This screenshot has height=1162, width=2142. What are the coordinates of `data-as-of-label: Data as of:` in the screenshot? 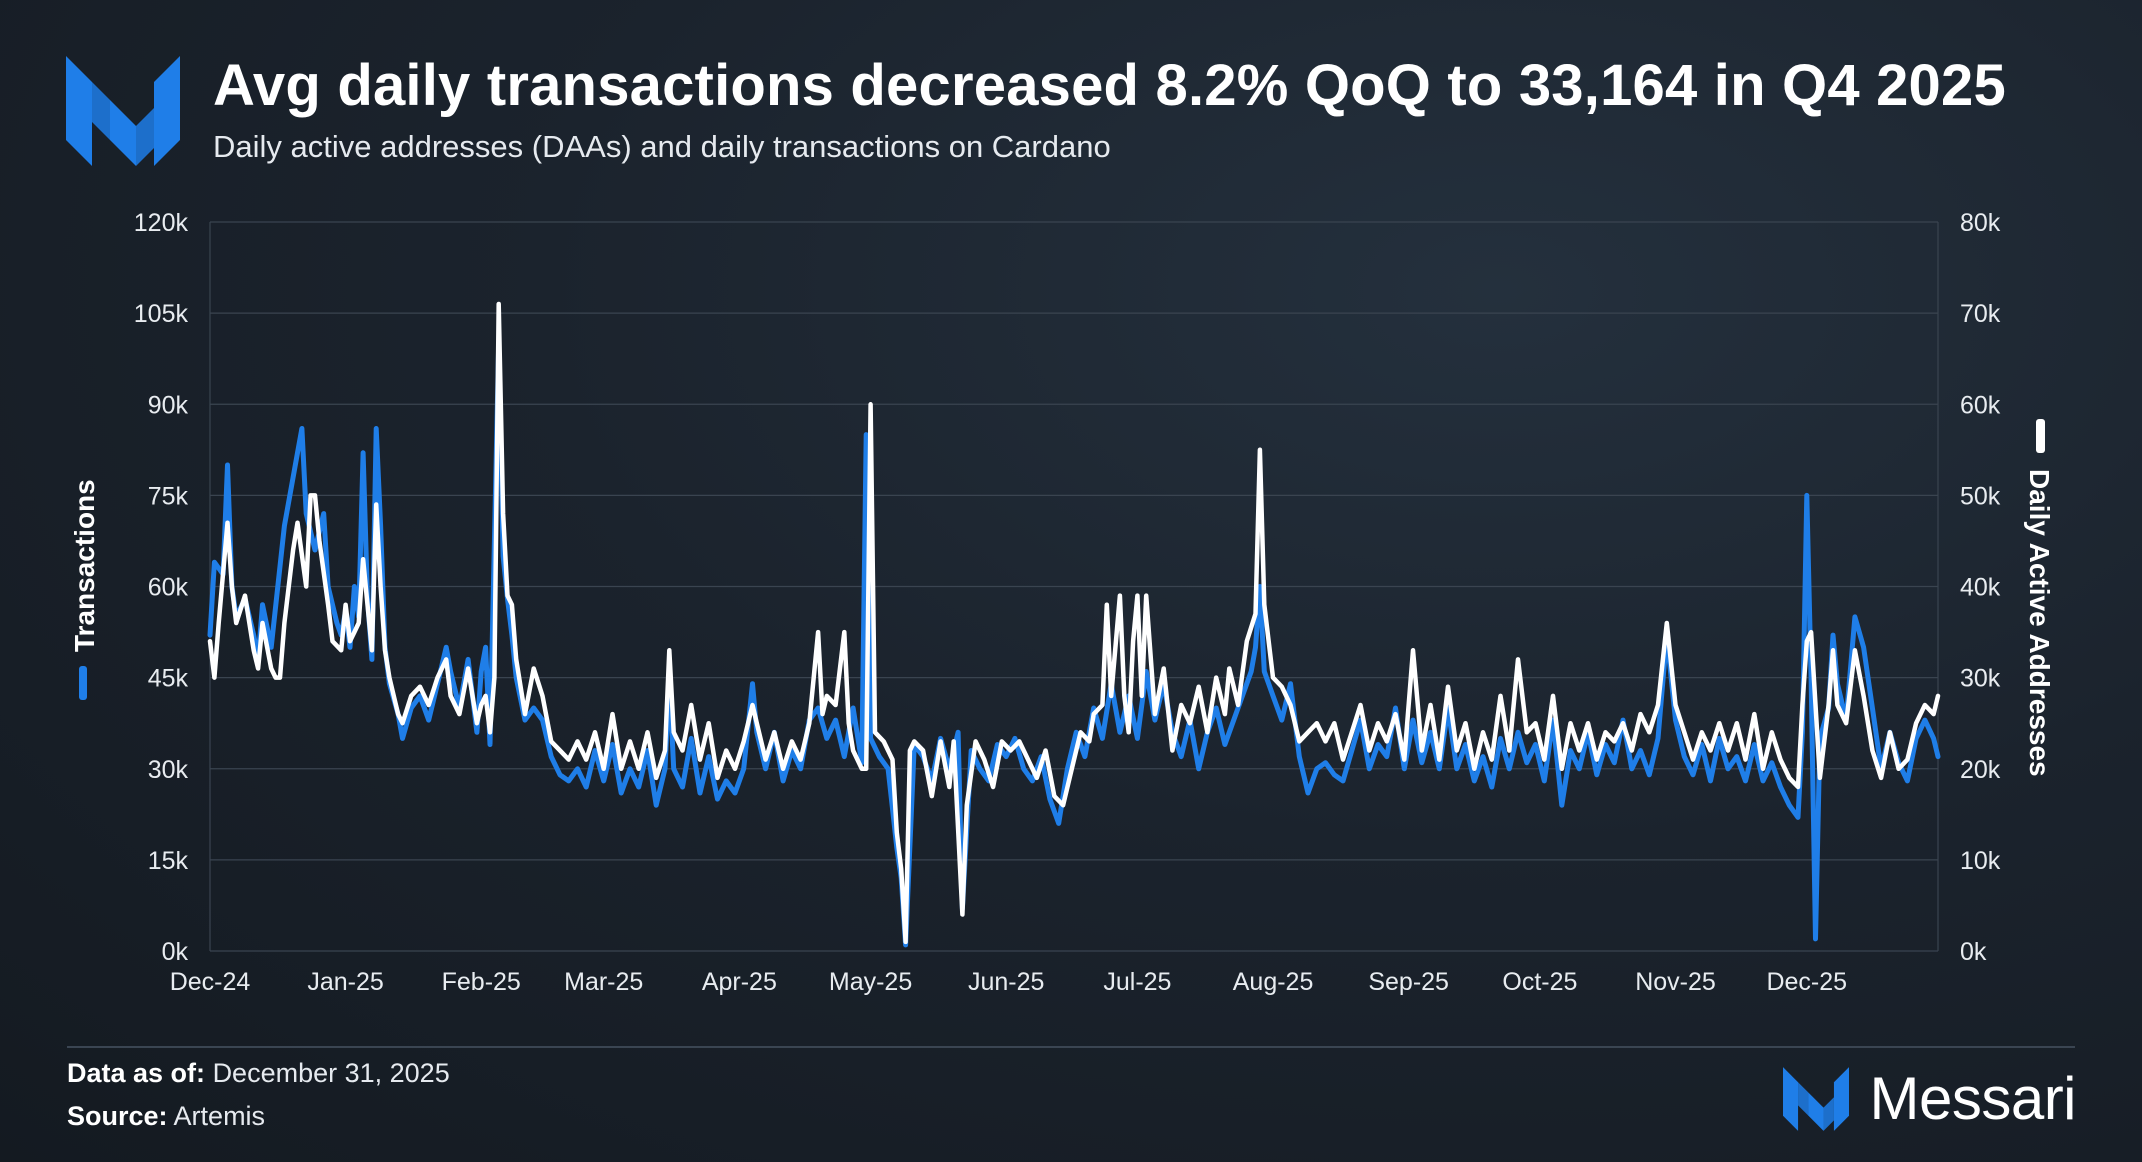 It's located at (136, 1073).